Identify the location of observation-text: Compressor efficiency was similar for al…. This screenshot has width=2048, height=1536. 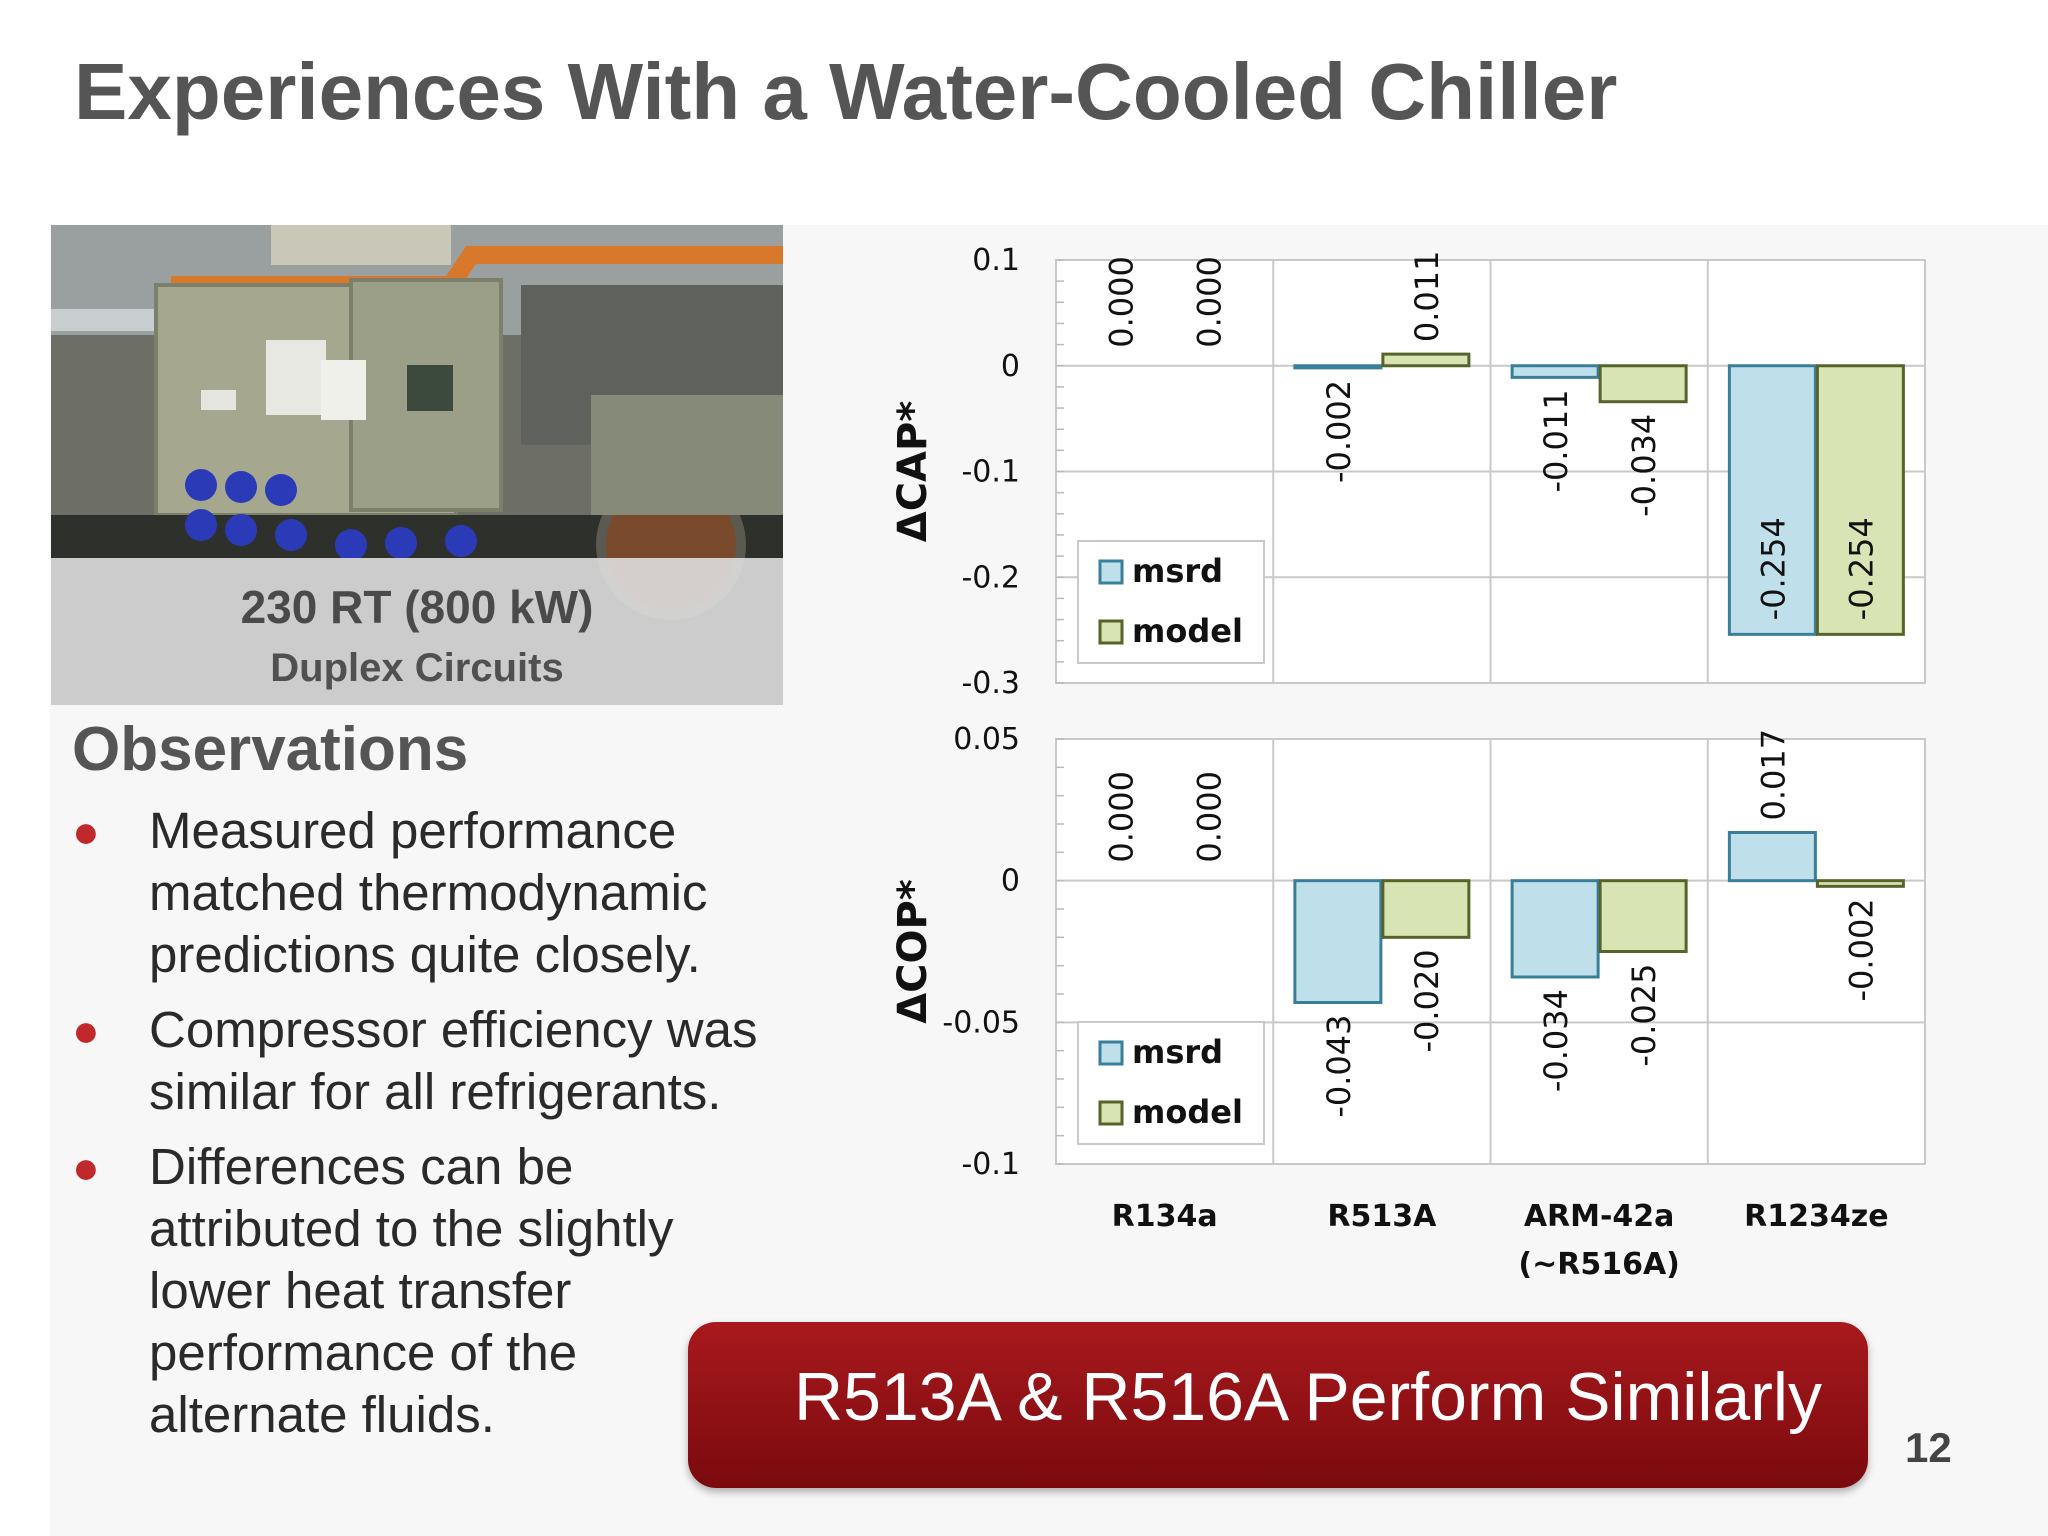
(453, 1060).